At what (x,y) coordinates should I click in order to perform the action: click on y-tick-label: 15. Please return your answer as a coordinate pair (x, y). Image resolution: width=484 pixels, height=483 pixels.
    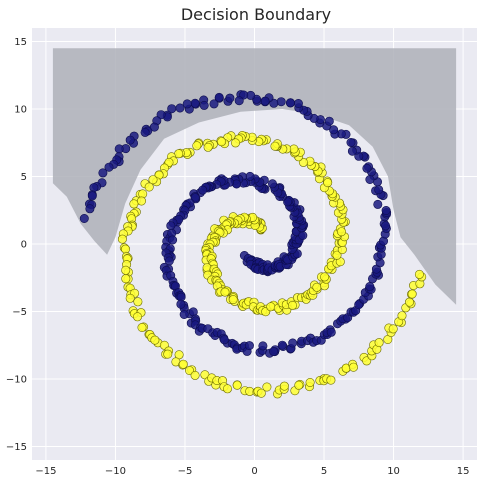
    Looking at the image, I should click on (20, 42).